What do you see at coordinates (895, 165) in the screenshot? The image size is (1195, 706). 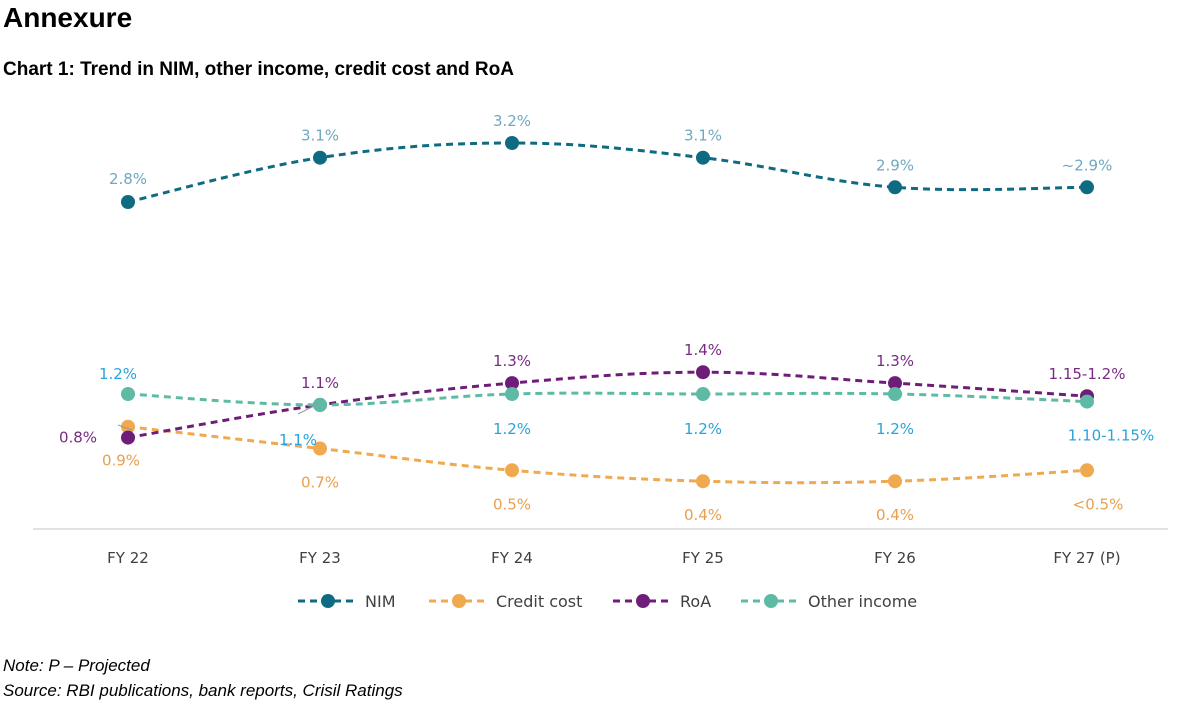 I see `nim-data-label: 2.9%` at bounding box center [895, 165].